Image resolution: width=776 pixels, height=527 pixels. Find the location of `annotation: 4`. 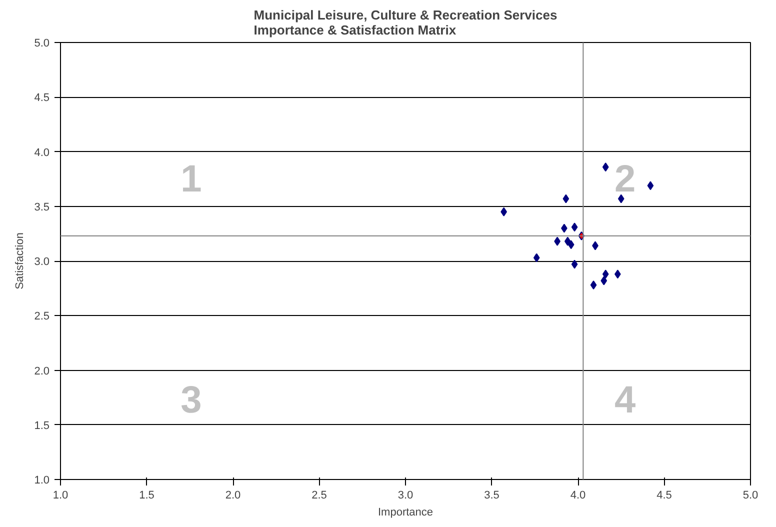

annotation: 4 is located at coordinates (625, 401).